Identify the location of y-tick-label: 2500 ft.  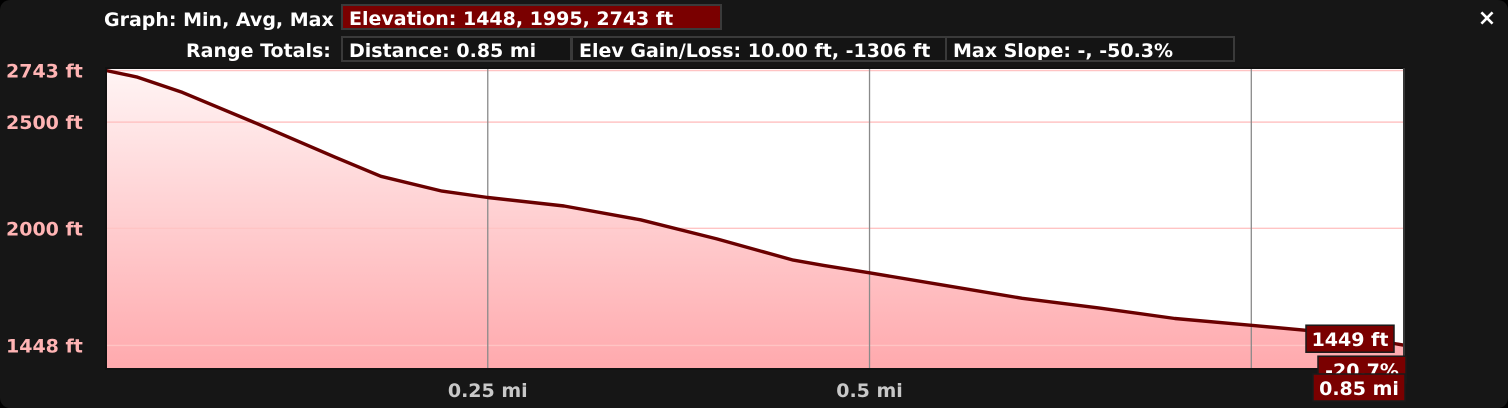
(44, 123).